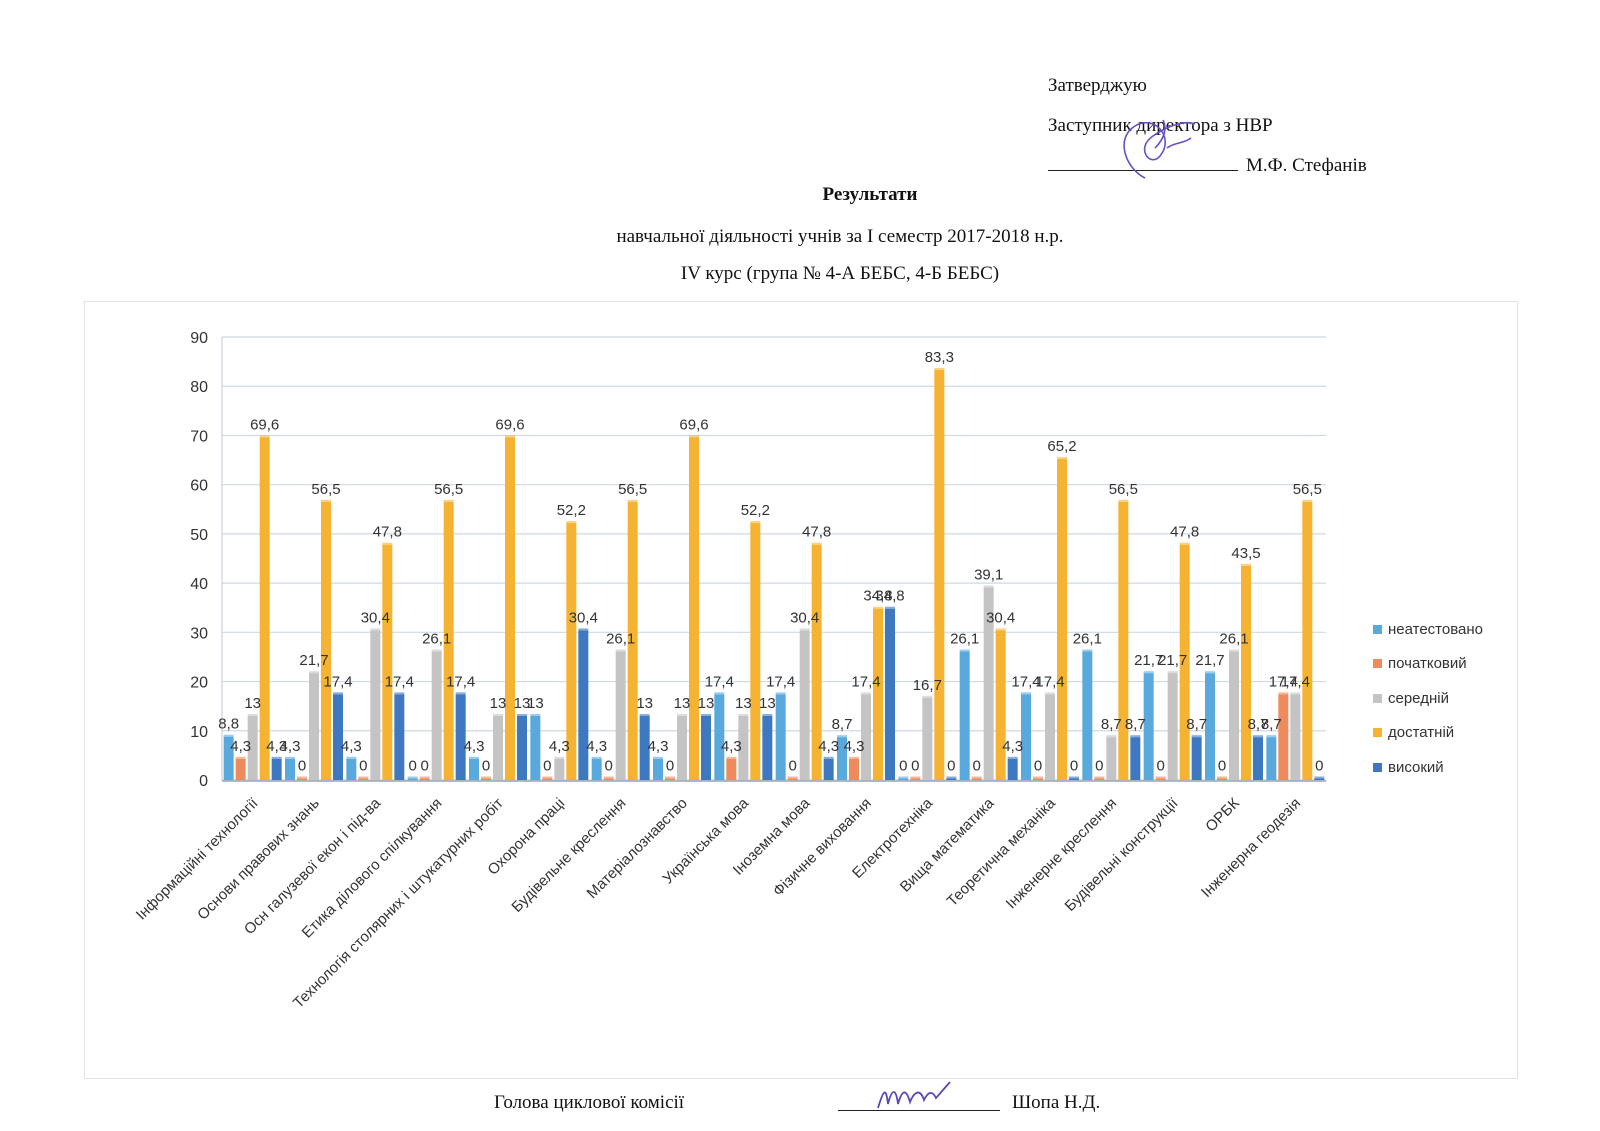  I want to click on y-tick-label: 30, so click(199, 633).